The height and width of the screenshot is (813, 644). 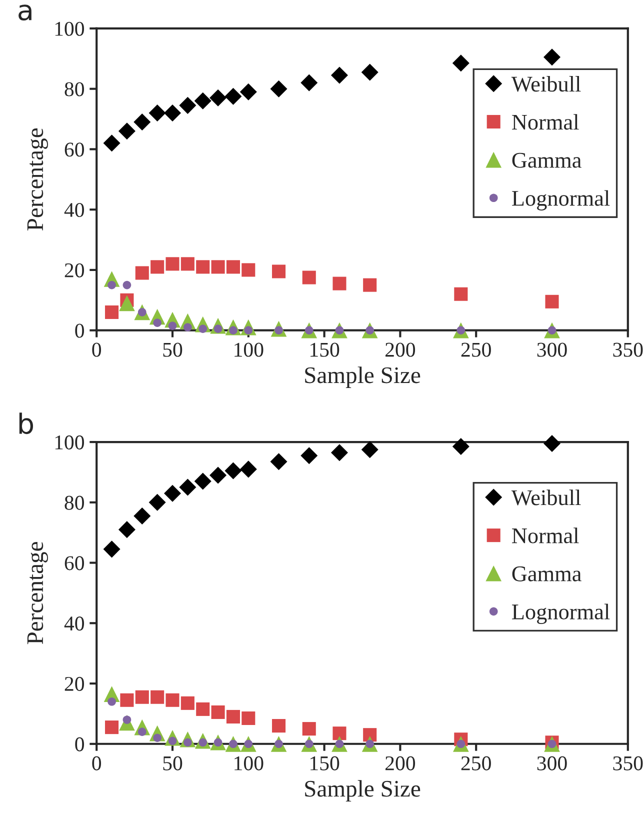 What do you see at coordinates (74, 149) in the screenshot?
I see `y-tick-label: 60` at bounding box center [74, 149].